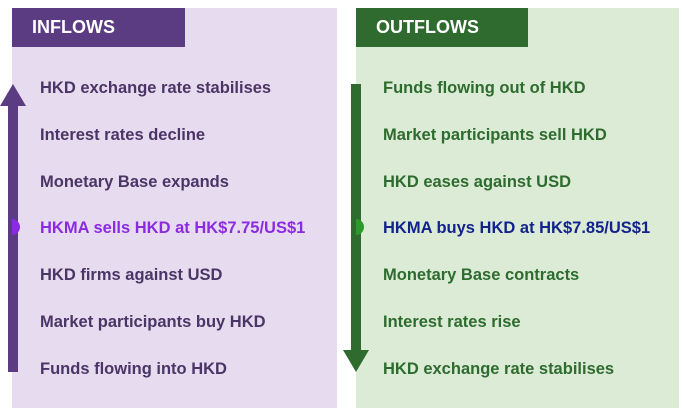  Describe the element at coordinates (477, 182) in the screenshot. I see `outflows-item: HKD eases against USD` at that location.